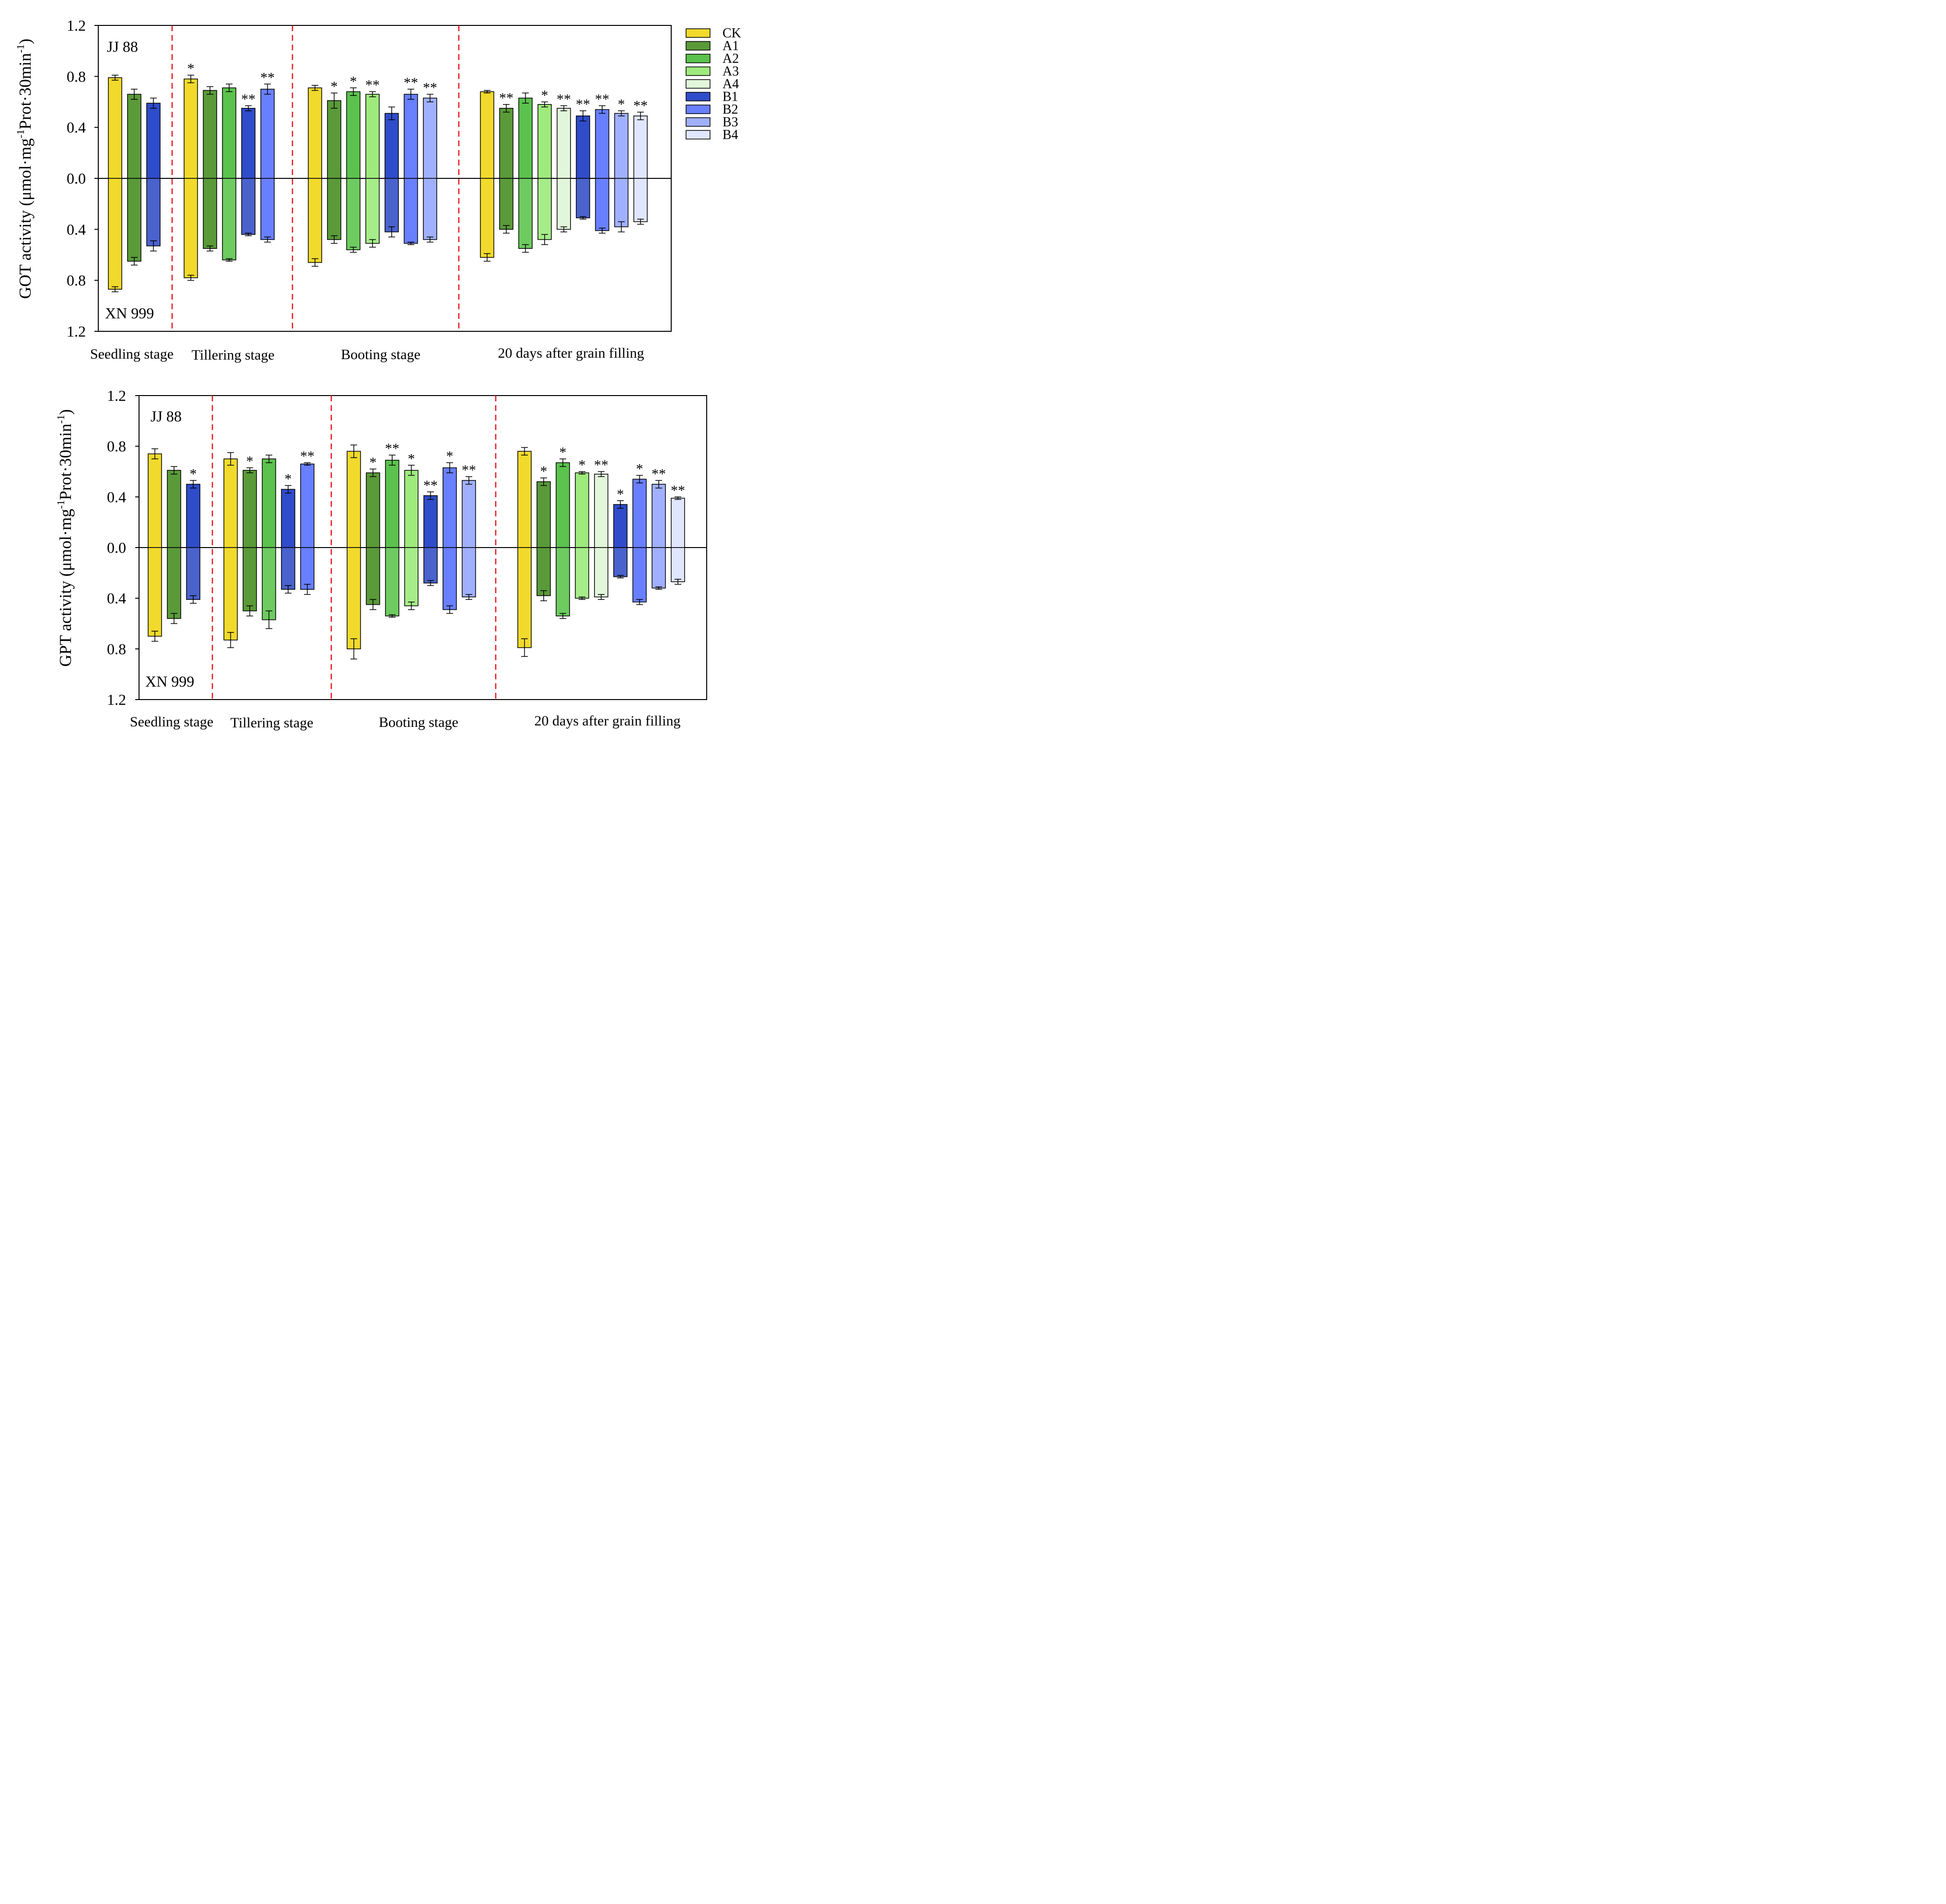 The width and height of the screenshot is (1946, 1904). I want to click on legend-swatch-A1, so click(698, 46).